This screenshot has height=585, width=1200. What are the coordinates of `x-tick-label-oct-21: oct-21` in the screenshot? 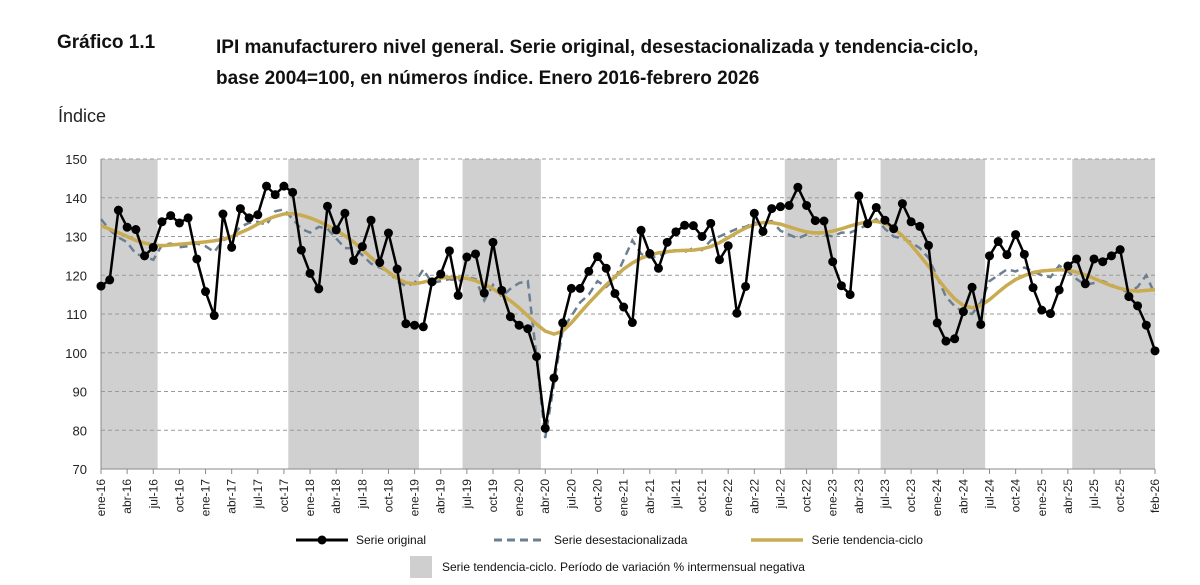 It's located at (702, 496).